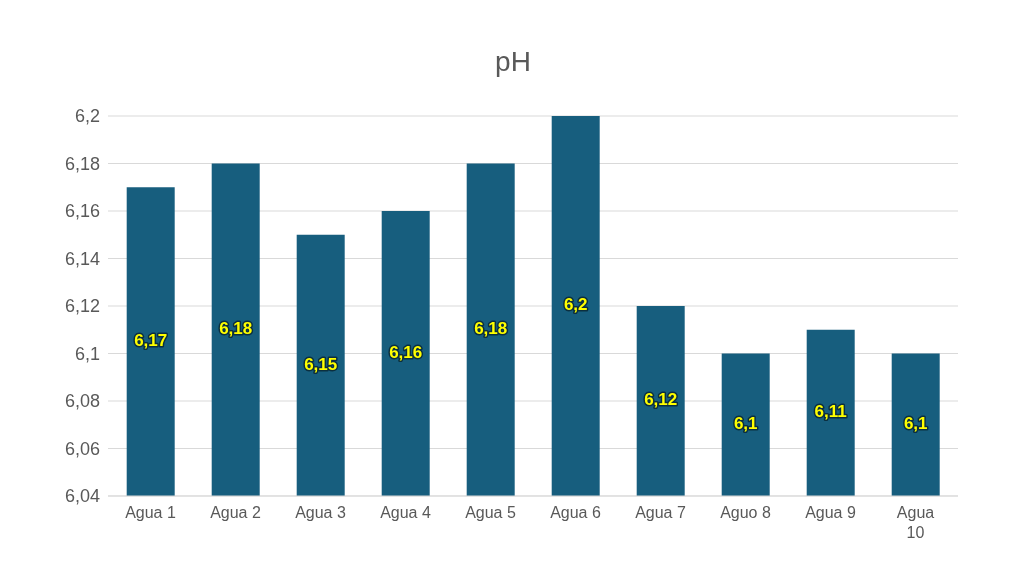  What do you see at coordinates (490, 512) in the screenshot?
I see `x-tick-label: Agua 5` at bounding box center [490, 512].